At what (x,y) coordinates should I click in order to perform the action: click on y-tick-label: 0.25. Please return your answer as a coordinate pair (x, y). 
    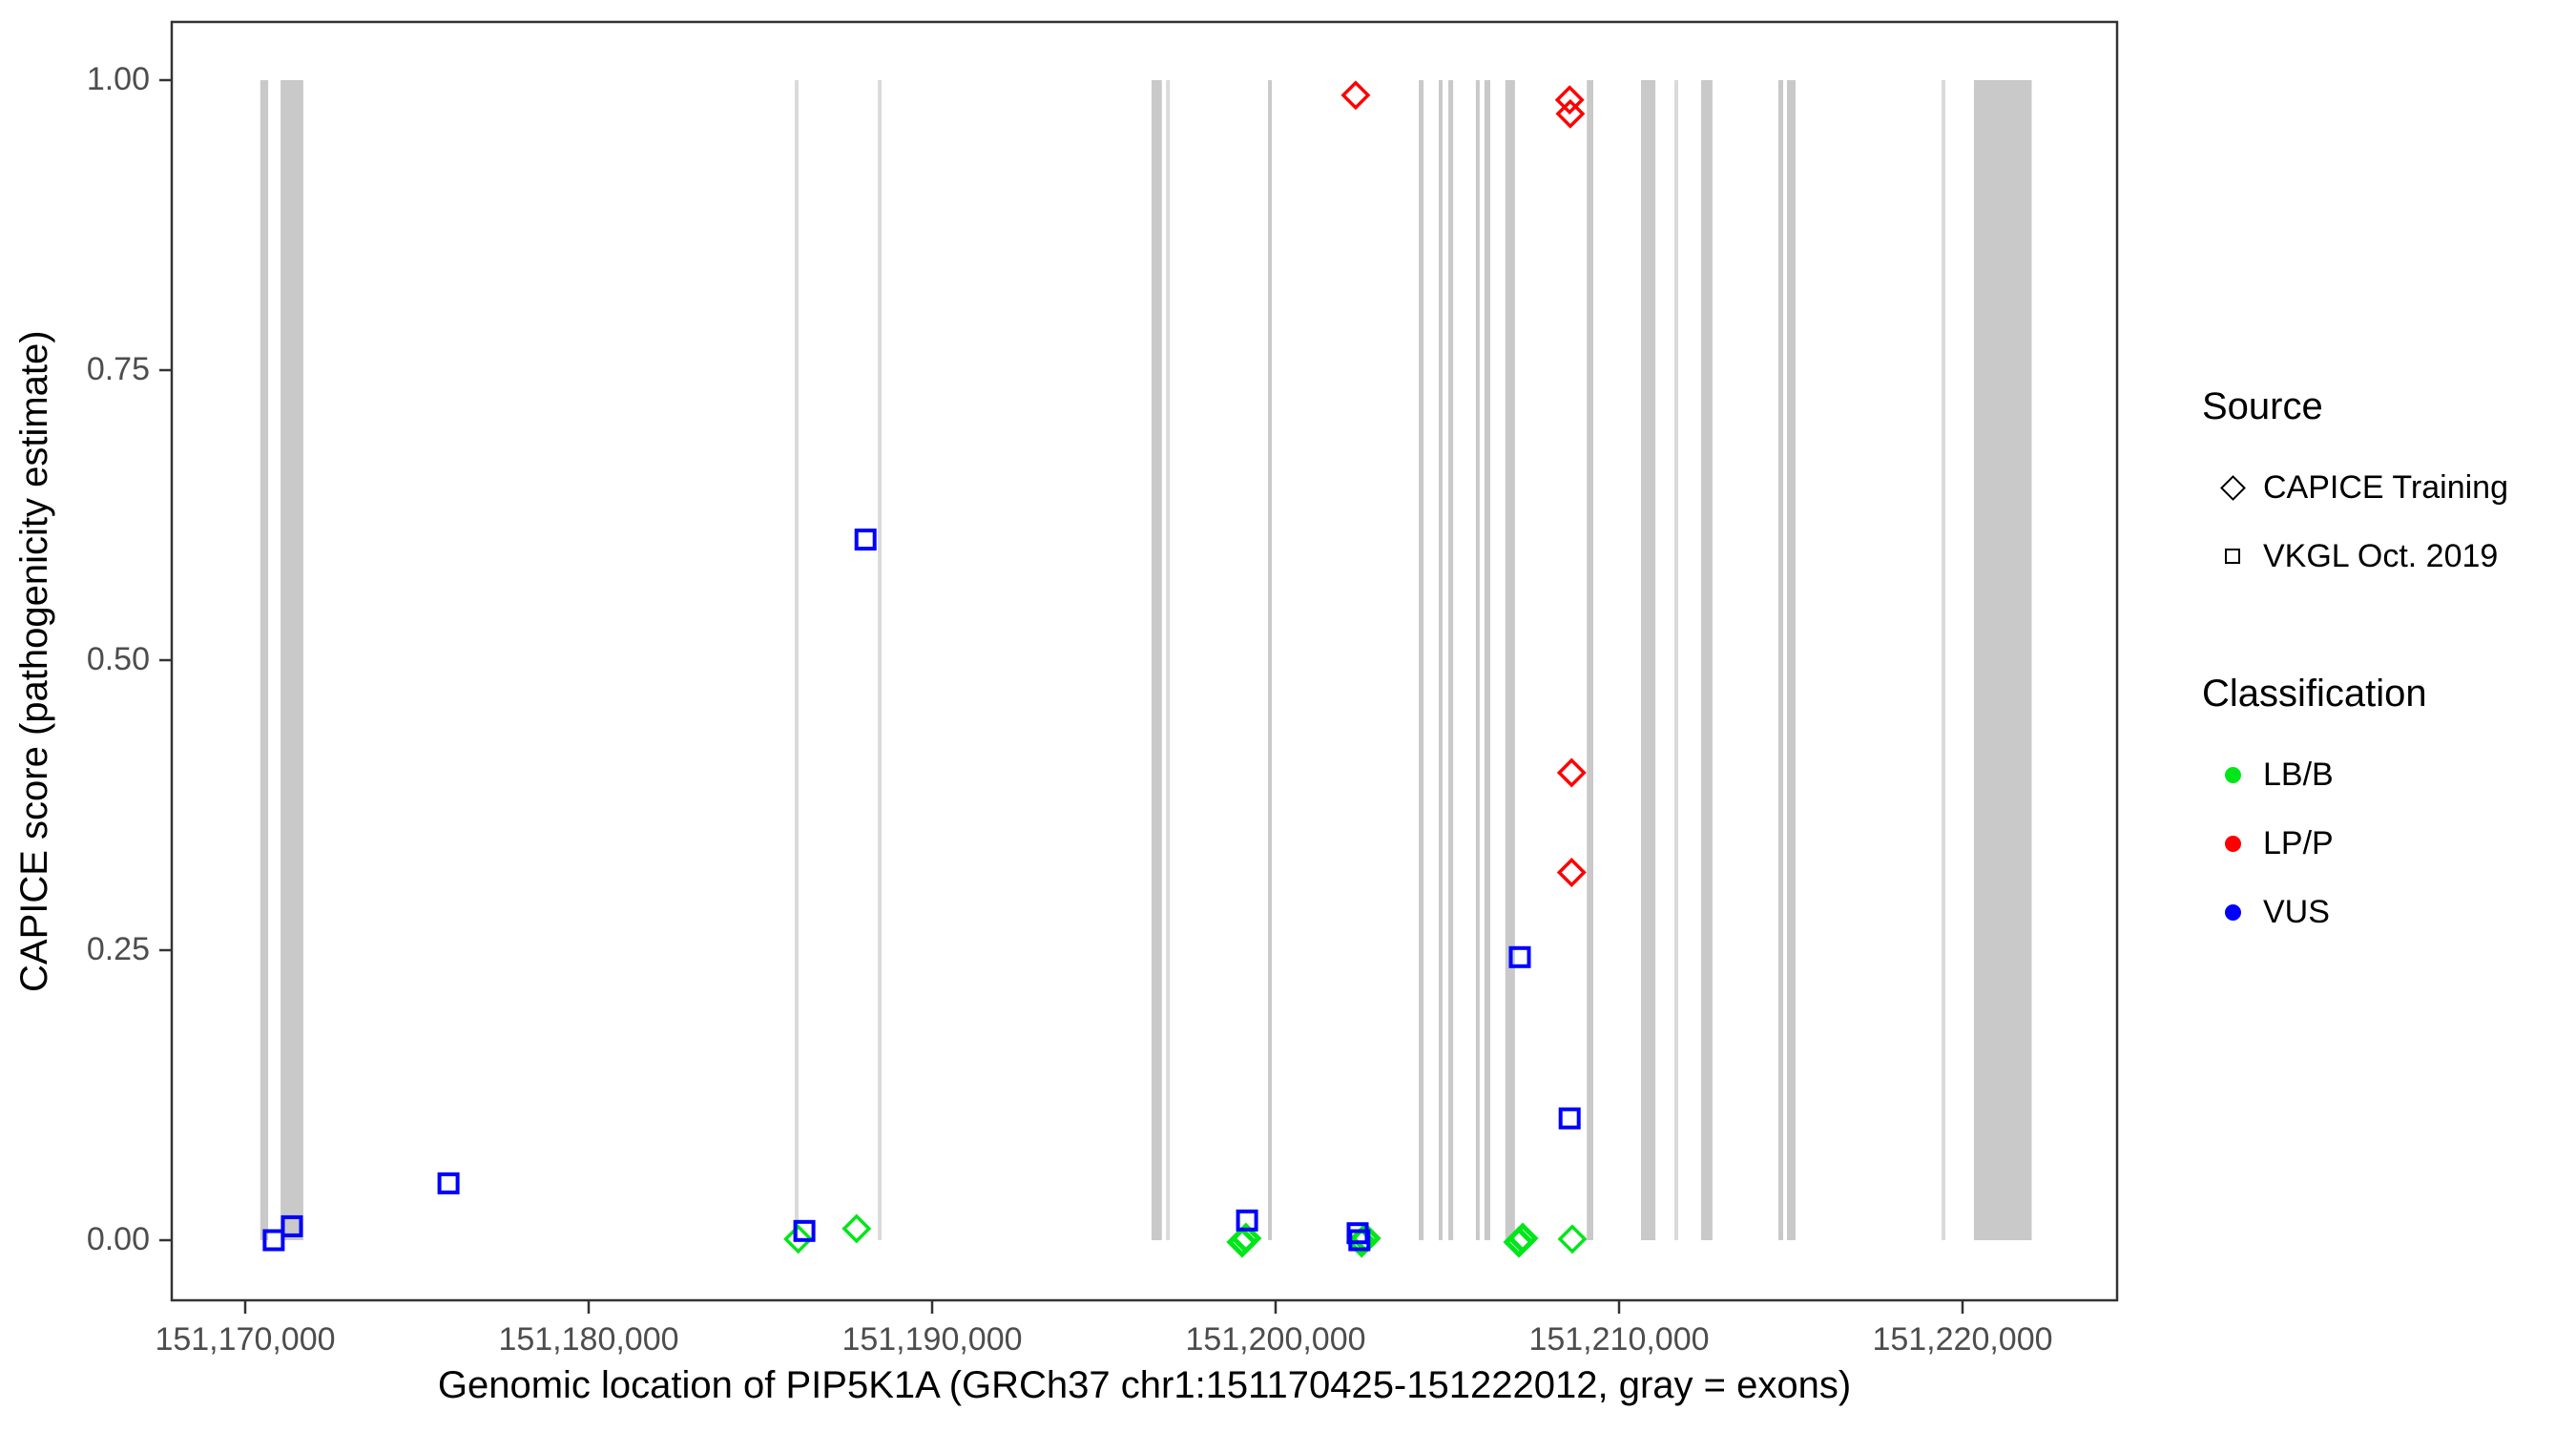
    Looking at the image, I should click on (118, 949).